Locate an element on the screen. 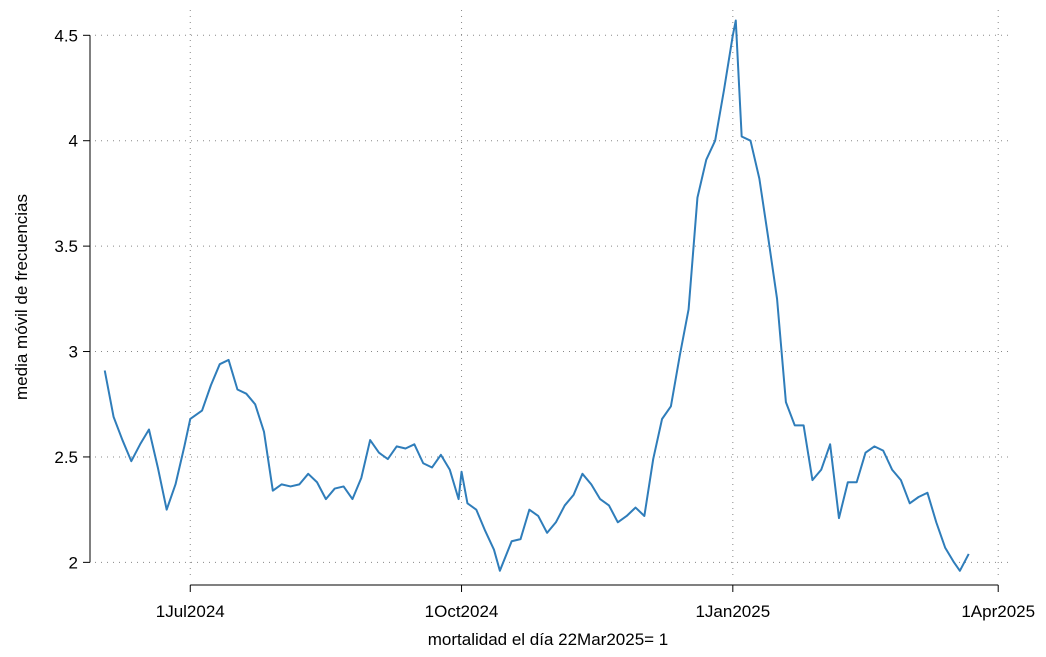  y-tick-label: 4 is located at coordinates (73, 141).